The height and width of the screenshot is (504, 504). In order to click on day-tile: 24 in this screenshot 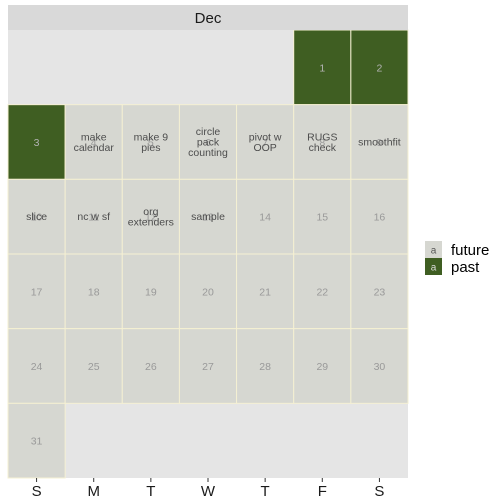, I will do `click(36, 366)`.